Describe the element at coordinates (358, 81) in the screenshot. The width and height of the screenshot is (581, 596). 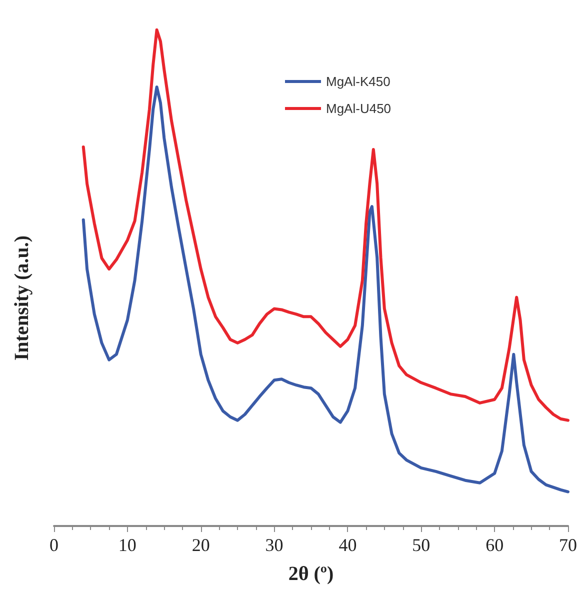
I see `legend-label: MgAl-K450` at that location.